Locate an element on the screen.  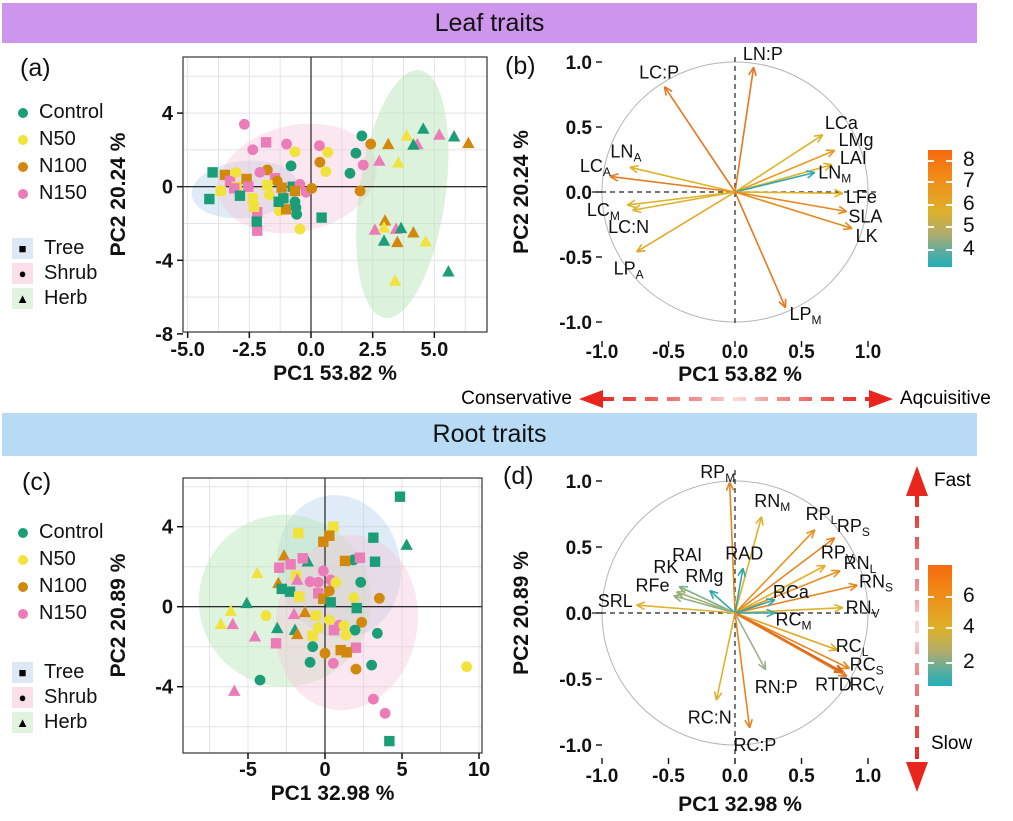
colorbar-root-gradient is located at coordinates (940, 625).